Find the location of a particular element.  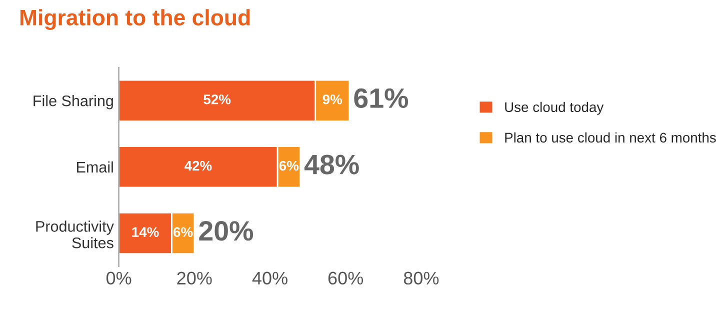

chart-title: Migration to the cloud is located at coordinates (135, 19).